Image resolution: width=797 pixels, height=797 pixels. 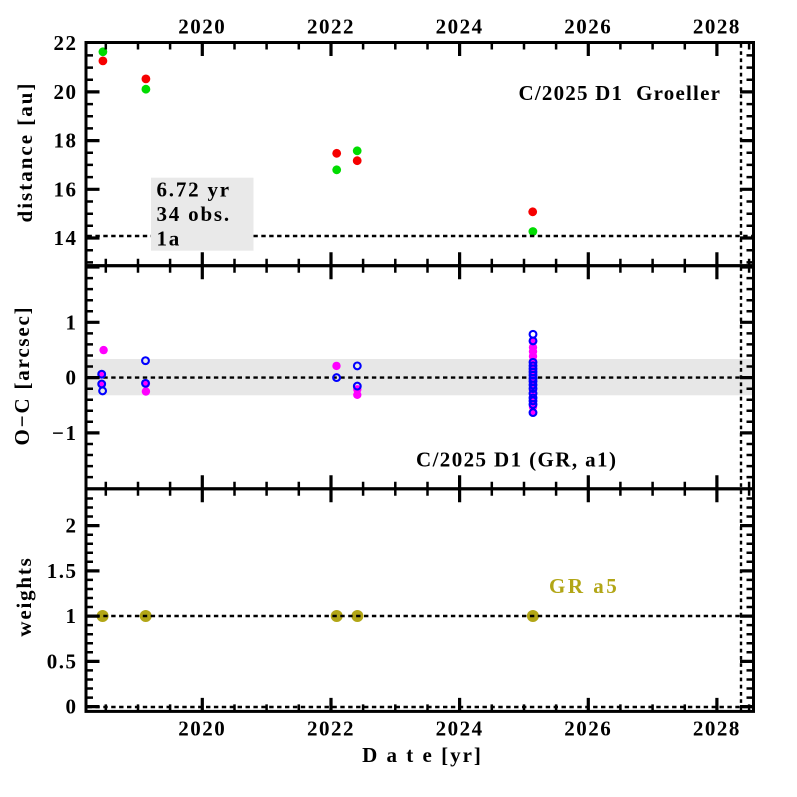 I want to click on svg-text: 1.5, so click(x=62, y=571).